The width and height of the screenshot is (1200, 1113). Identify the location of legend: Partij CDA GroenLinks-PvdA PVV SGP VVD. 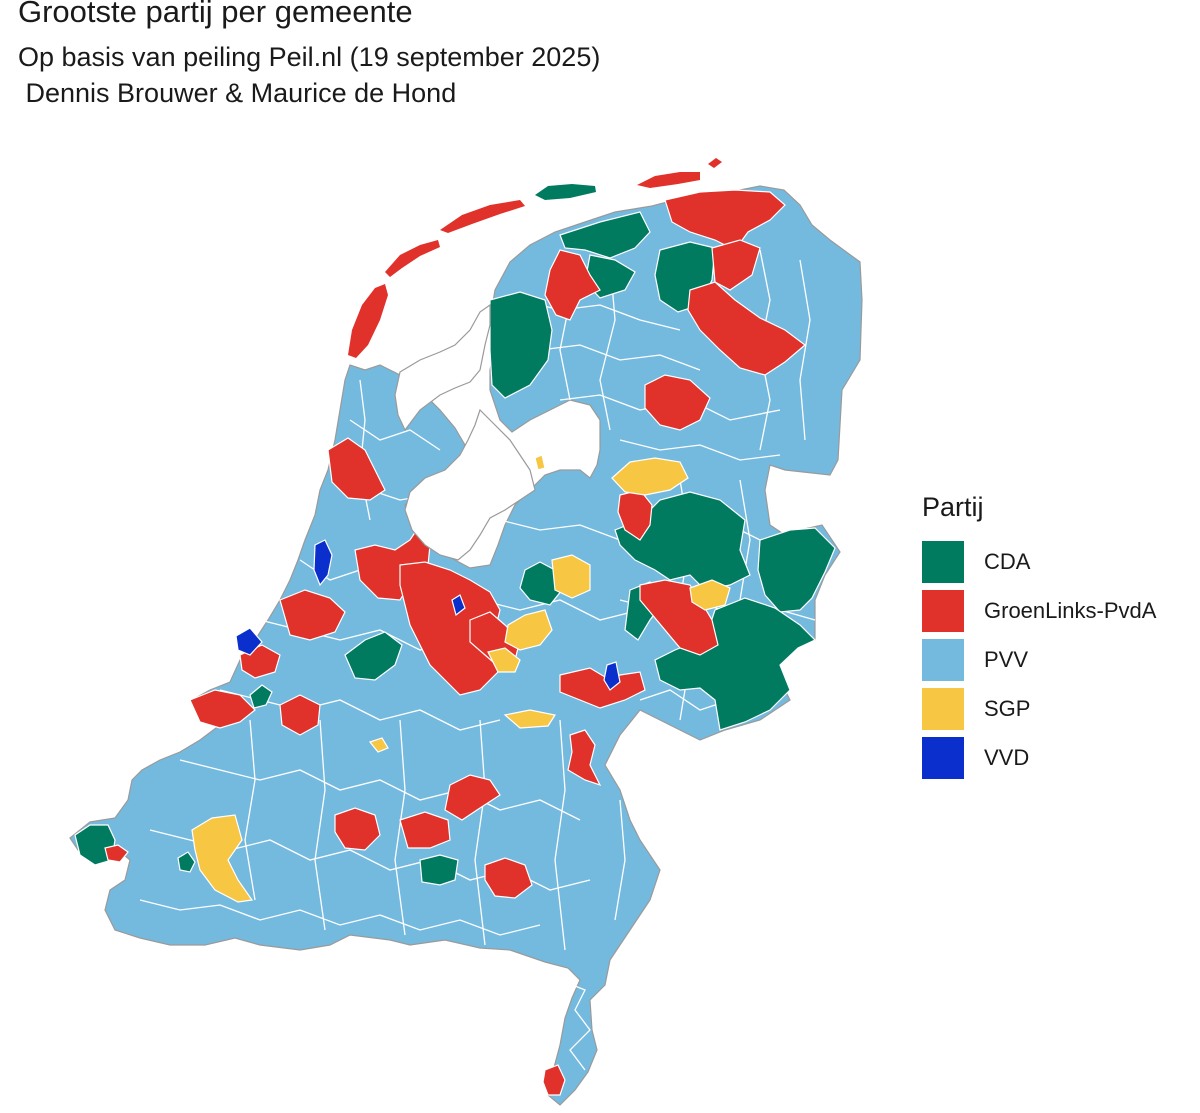
(1039, 637).